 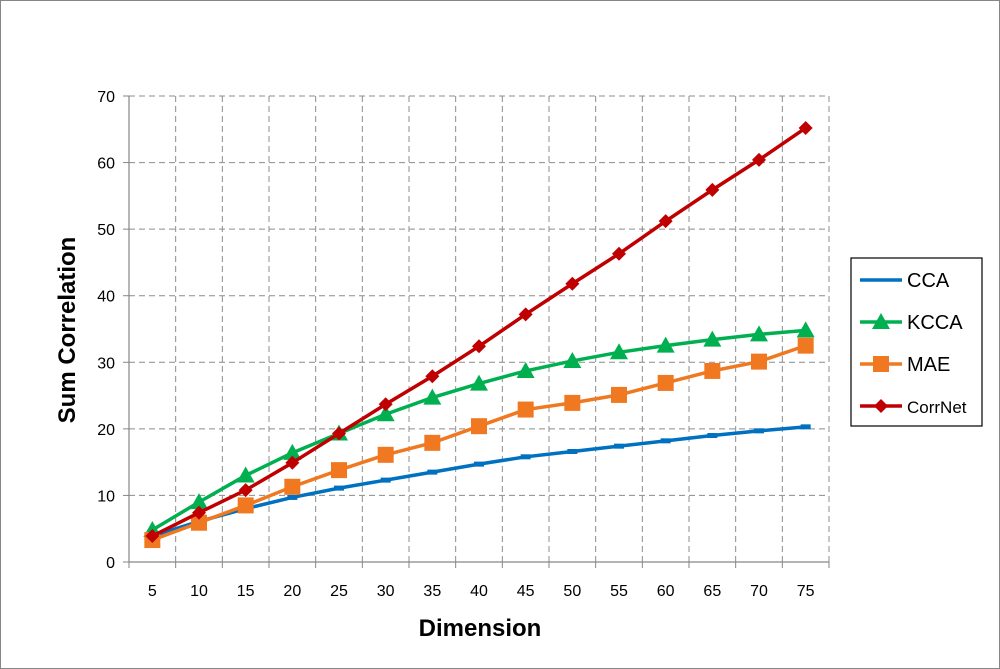 I want to click on x-tick-label: 25, so click(x=339, y=591).